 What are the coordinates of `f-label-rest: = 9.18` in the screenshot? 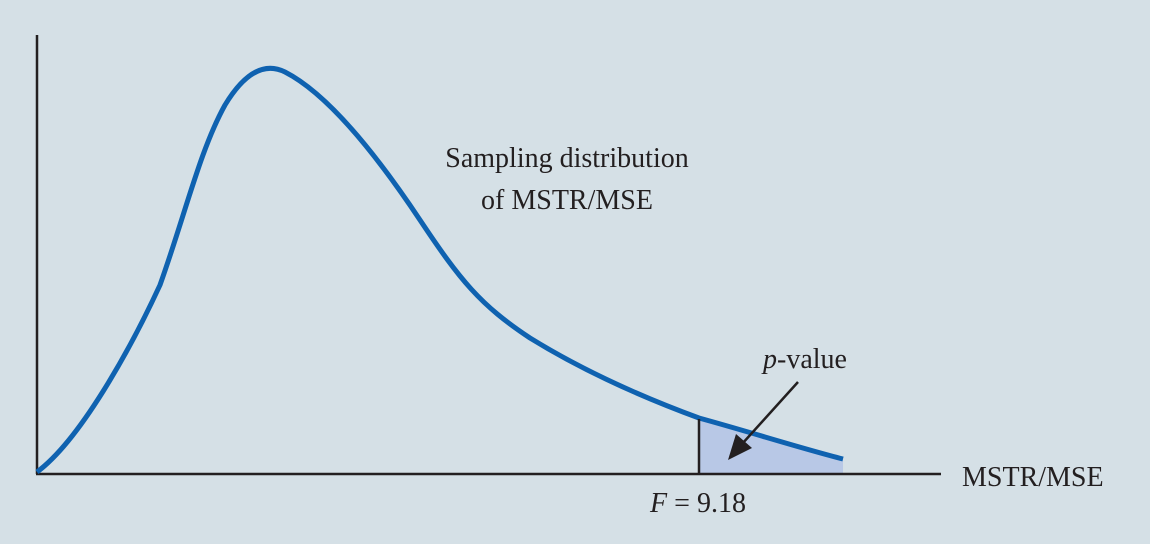 It's located at (706, 503).